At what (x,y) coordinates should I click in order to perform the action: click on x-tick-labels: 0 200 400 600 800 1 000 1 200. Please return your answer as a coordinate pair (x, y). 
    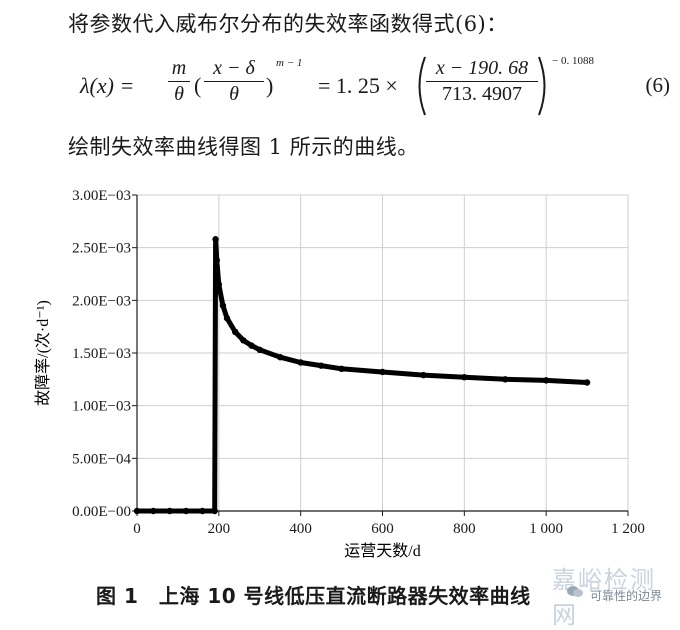
    Looking at the image, I should click on (389, 529).